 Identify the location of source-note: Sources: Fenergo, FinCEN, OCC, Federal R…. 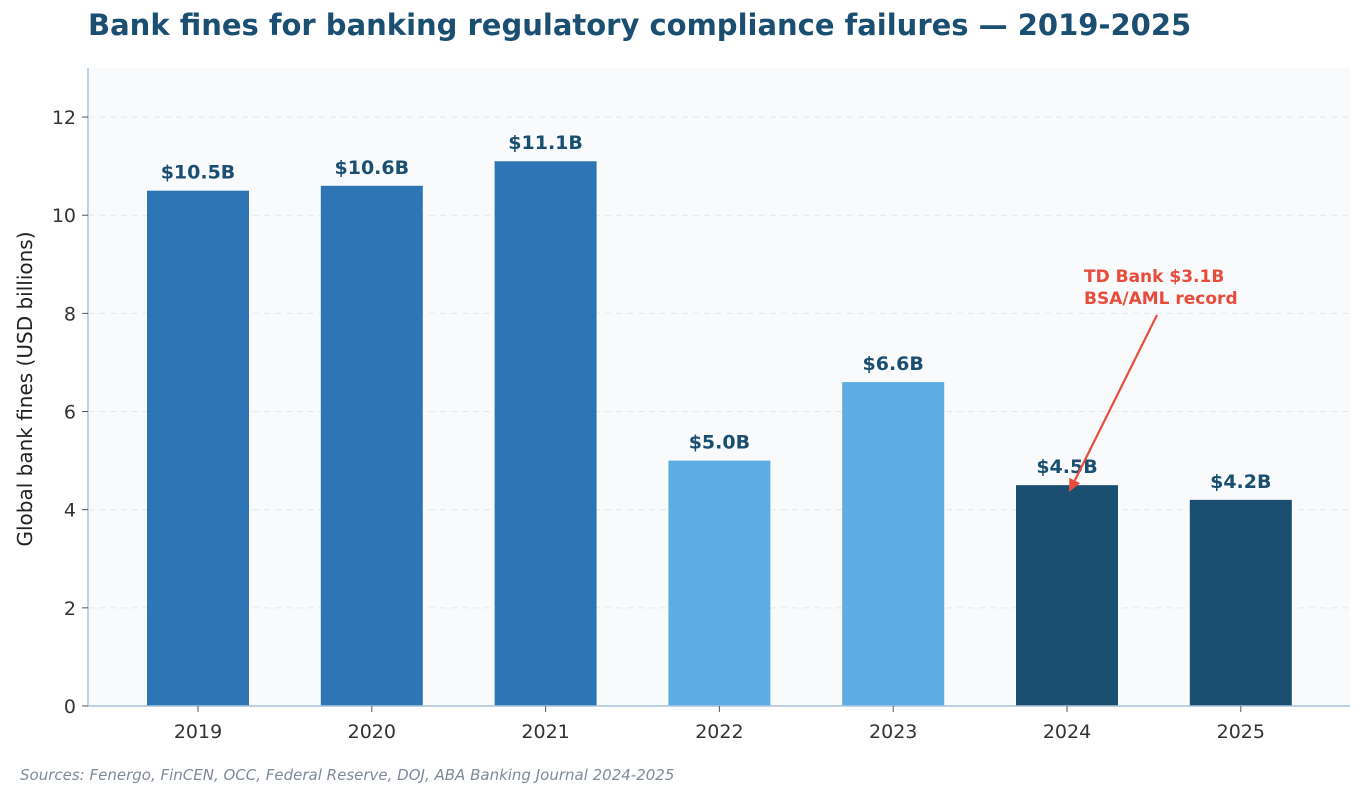
(347, 775).